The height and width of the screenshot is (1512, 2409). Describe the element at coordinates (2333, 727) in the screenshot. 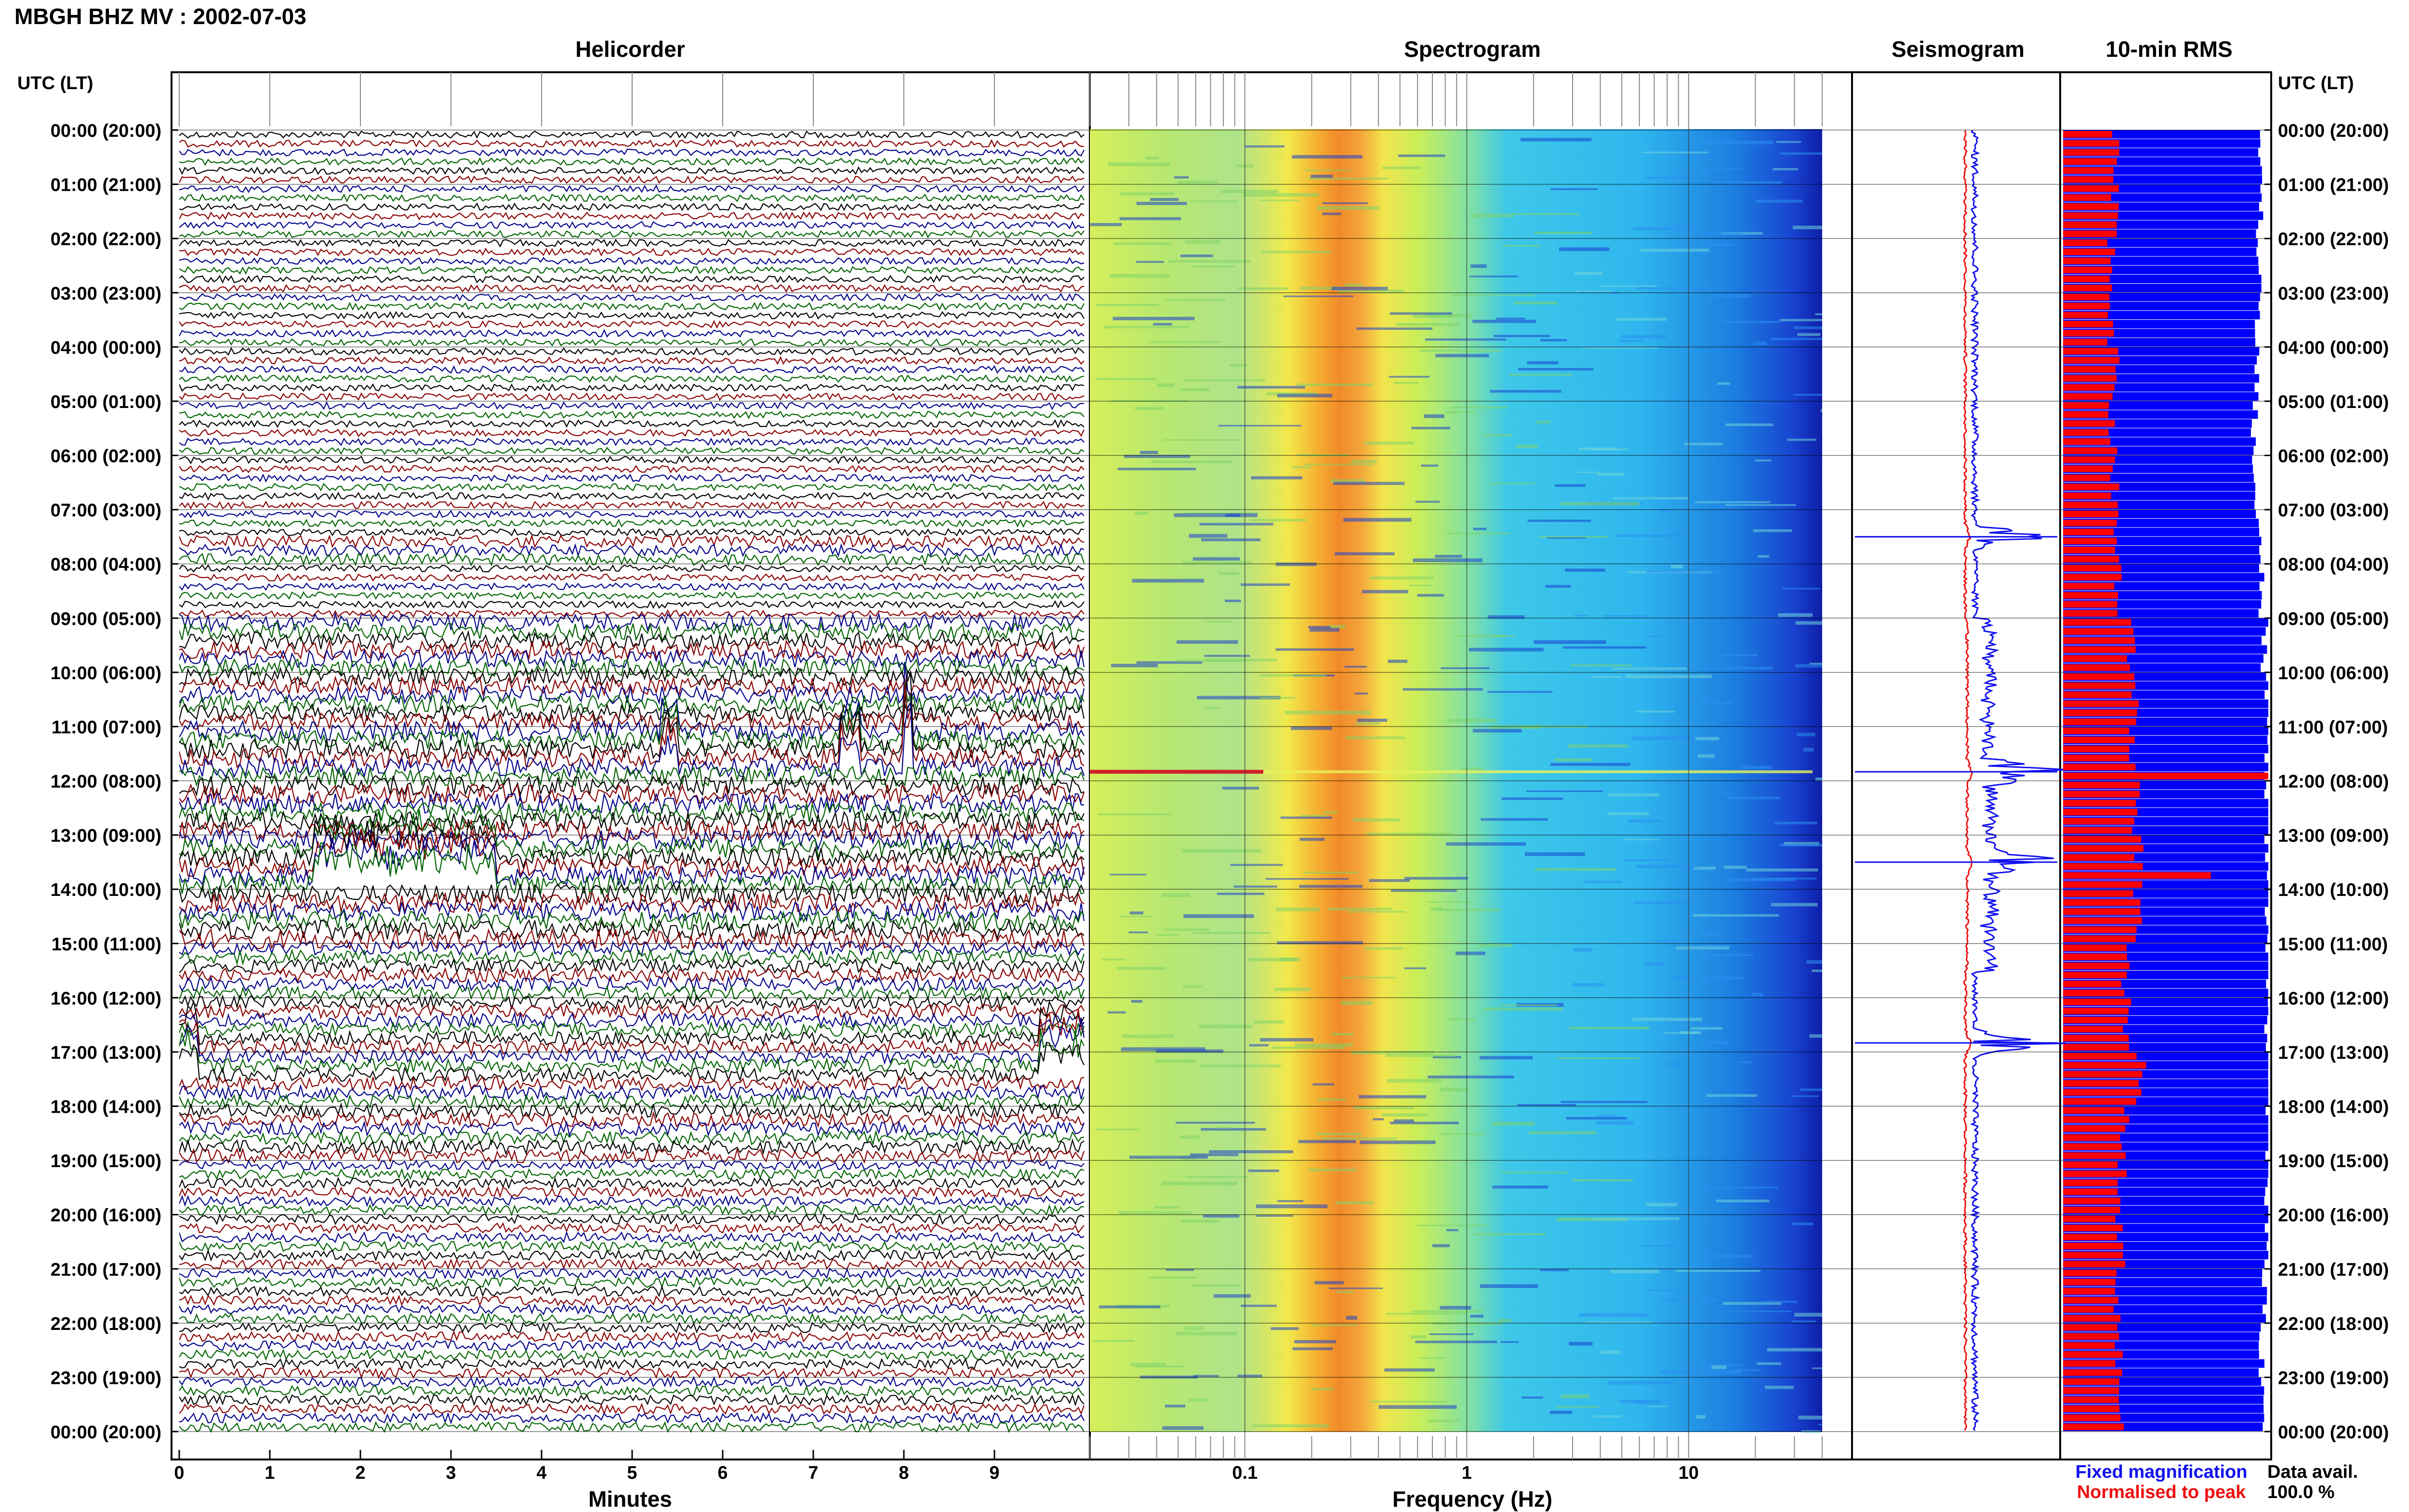

I see `time-label-right: 11:00 (07:00)` at that location.